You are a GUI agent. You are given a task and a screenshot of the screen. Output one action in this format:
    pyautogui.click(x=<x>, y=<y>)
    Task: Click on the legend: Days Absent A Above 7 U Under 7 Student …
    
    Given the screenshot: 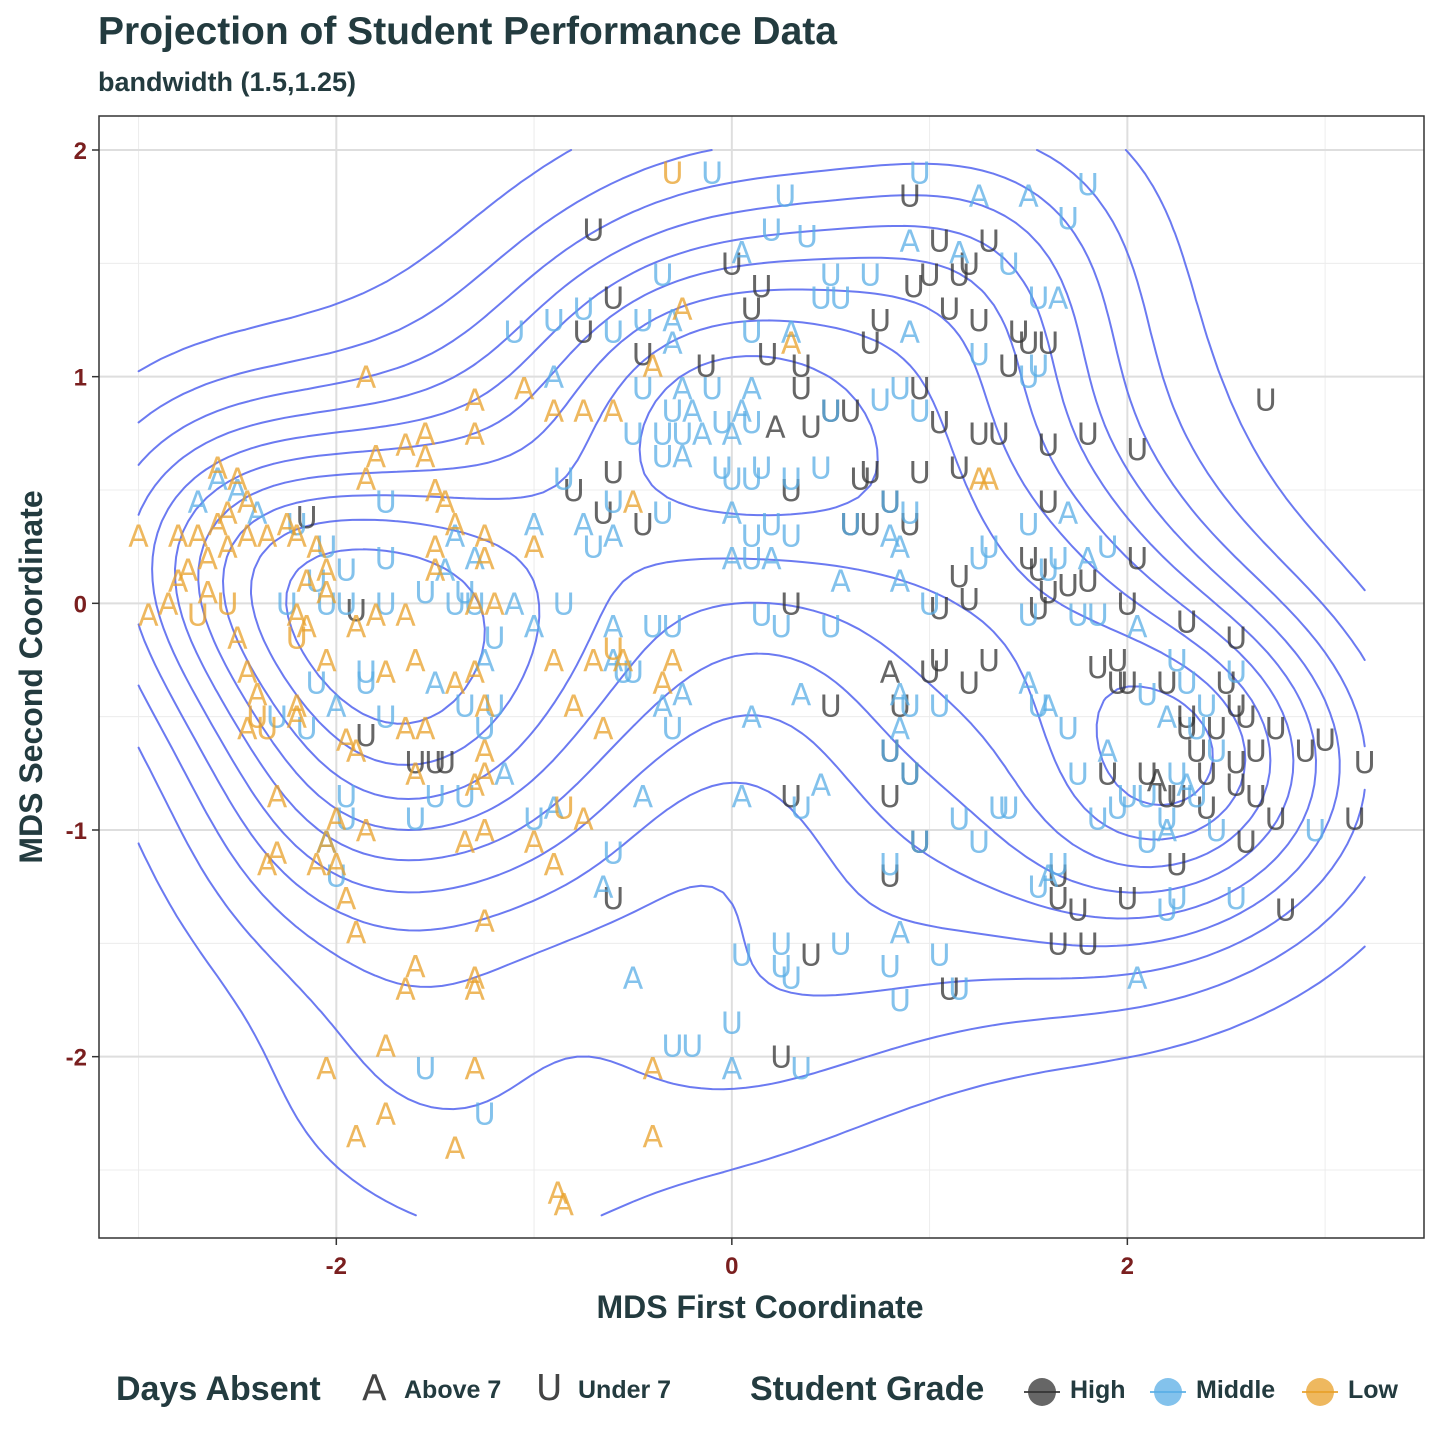 What is the action you would take?
    pyautogui.click(x=720, y=1390)
    